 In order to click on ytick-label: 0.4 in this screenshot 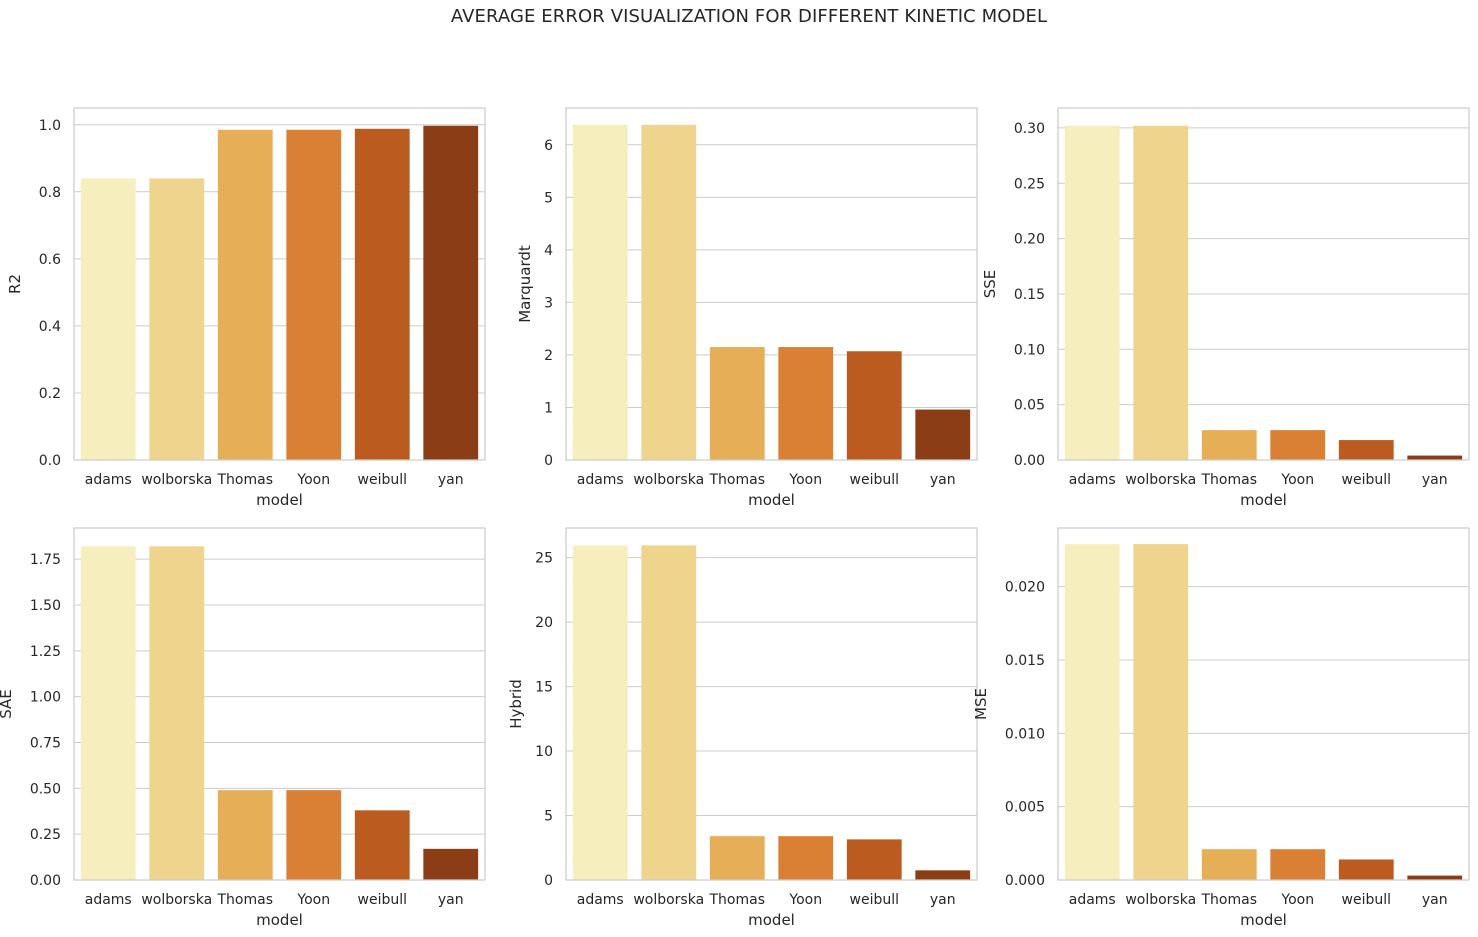, I will do `click(50, 327)`.